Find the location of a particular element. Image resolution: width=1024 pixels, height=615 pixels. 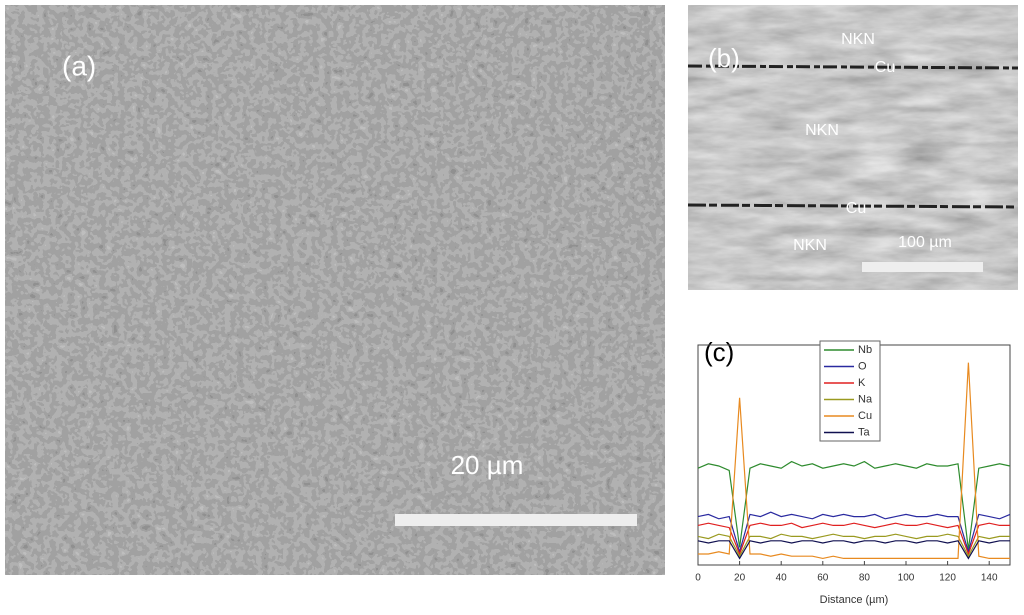

scale-bar-label: 20 µm is located at coordinates (487, 465).